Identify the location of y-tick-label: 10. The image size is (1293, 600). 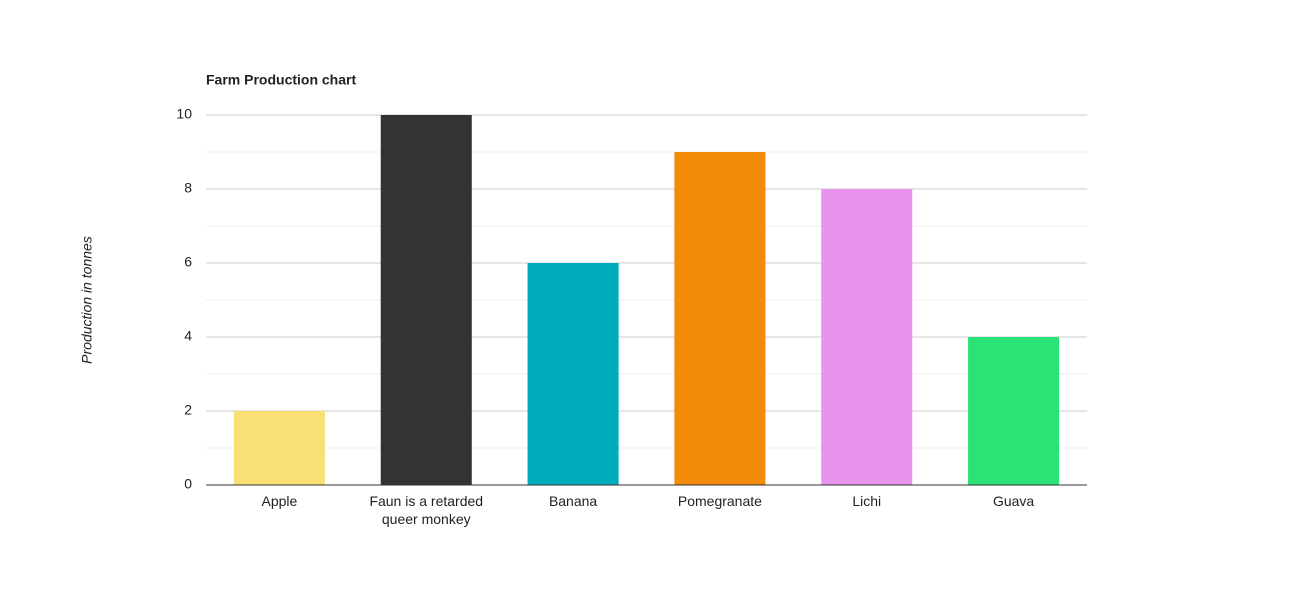
(184, 114).